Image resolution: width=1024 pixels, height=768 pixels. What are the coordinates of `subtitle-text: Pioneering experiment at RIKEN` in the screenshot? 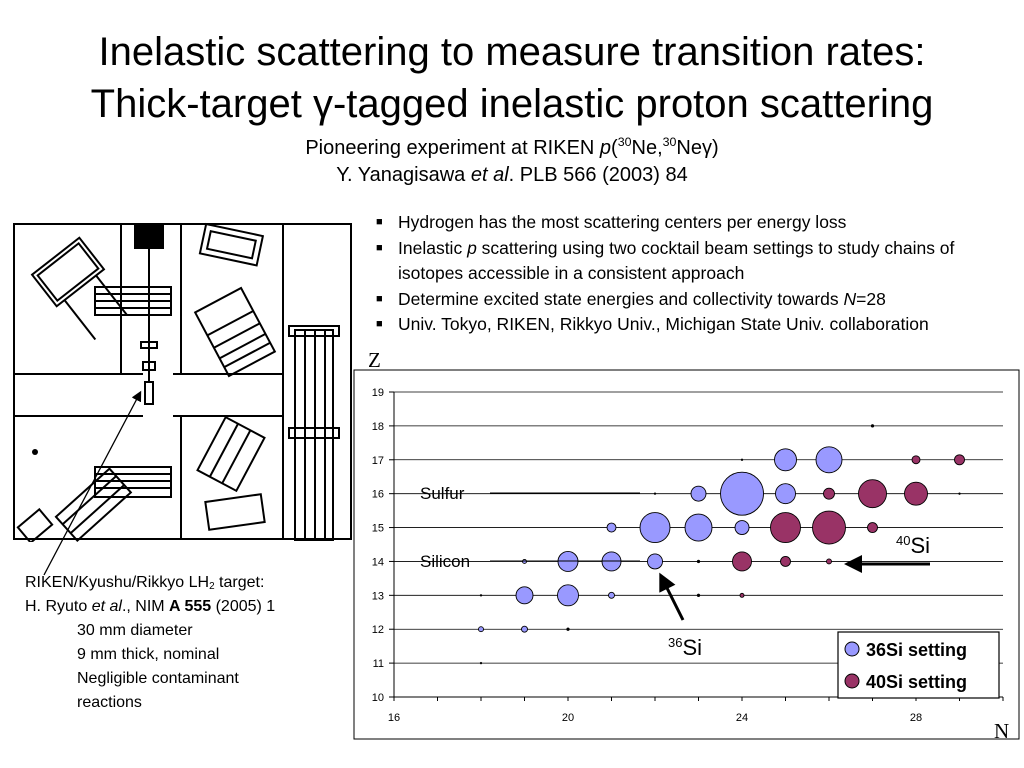 It's located at (452, 148).